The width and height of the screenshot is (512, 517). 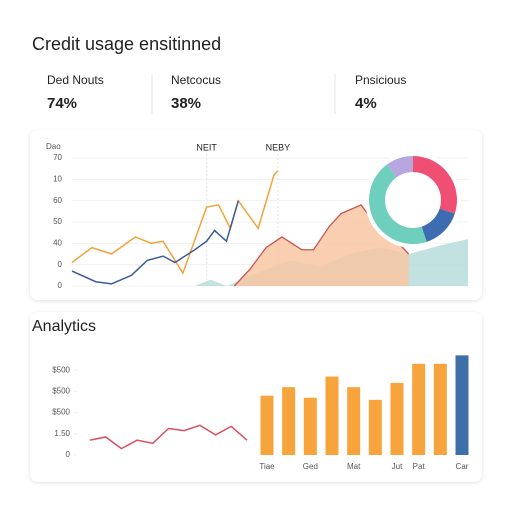 What do you see at coordinates (321, 245) in the screenshot?
I see `area` at bounding box center [321, 245].